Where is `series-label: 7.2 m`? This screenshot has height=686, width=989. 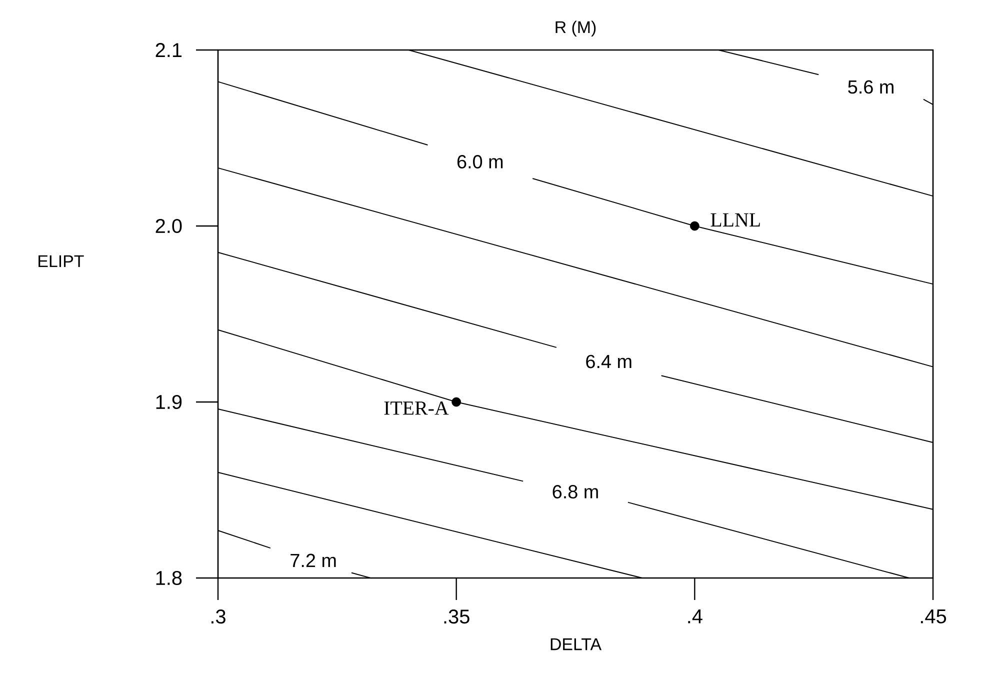
series-label: 7.2 m is located at coordinates (313, 561).